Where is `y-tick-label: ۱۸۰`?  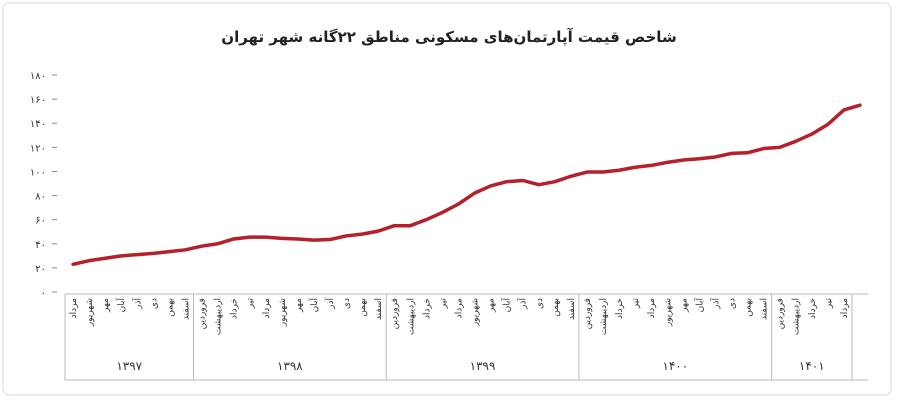 y-tick-label: ۱۸۰ is located at coordinates (38, 76).